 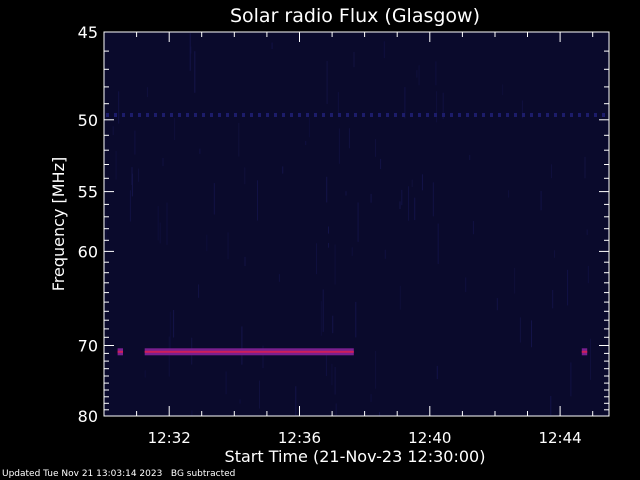 I want to click on x-tick-label: 12:36, so click(x=299, y=438).